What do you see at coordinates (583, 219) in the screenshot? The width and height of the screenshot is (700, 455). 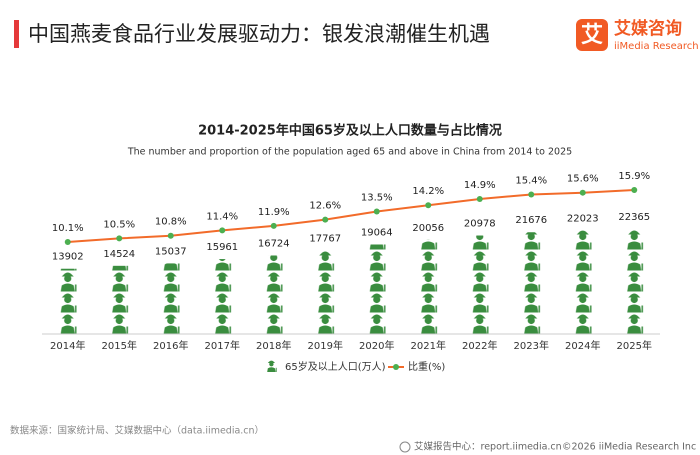 I see `bar-label: 22023` at bounding box center [583, 219].